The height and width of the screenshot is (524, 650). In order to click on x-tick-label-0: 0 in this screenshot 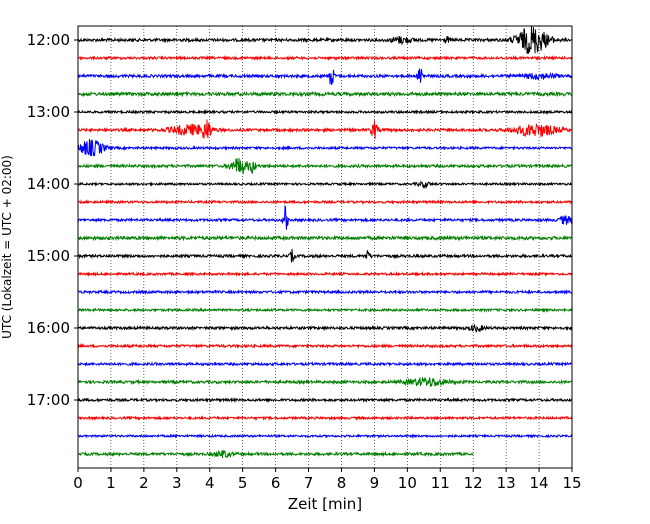, I will do `click(78, 483)`.